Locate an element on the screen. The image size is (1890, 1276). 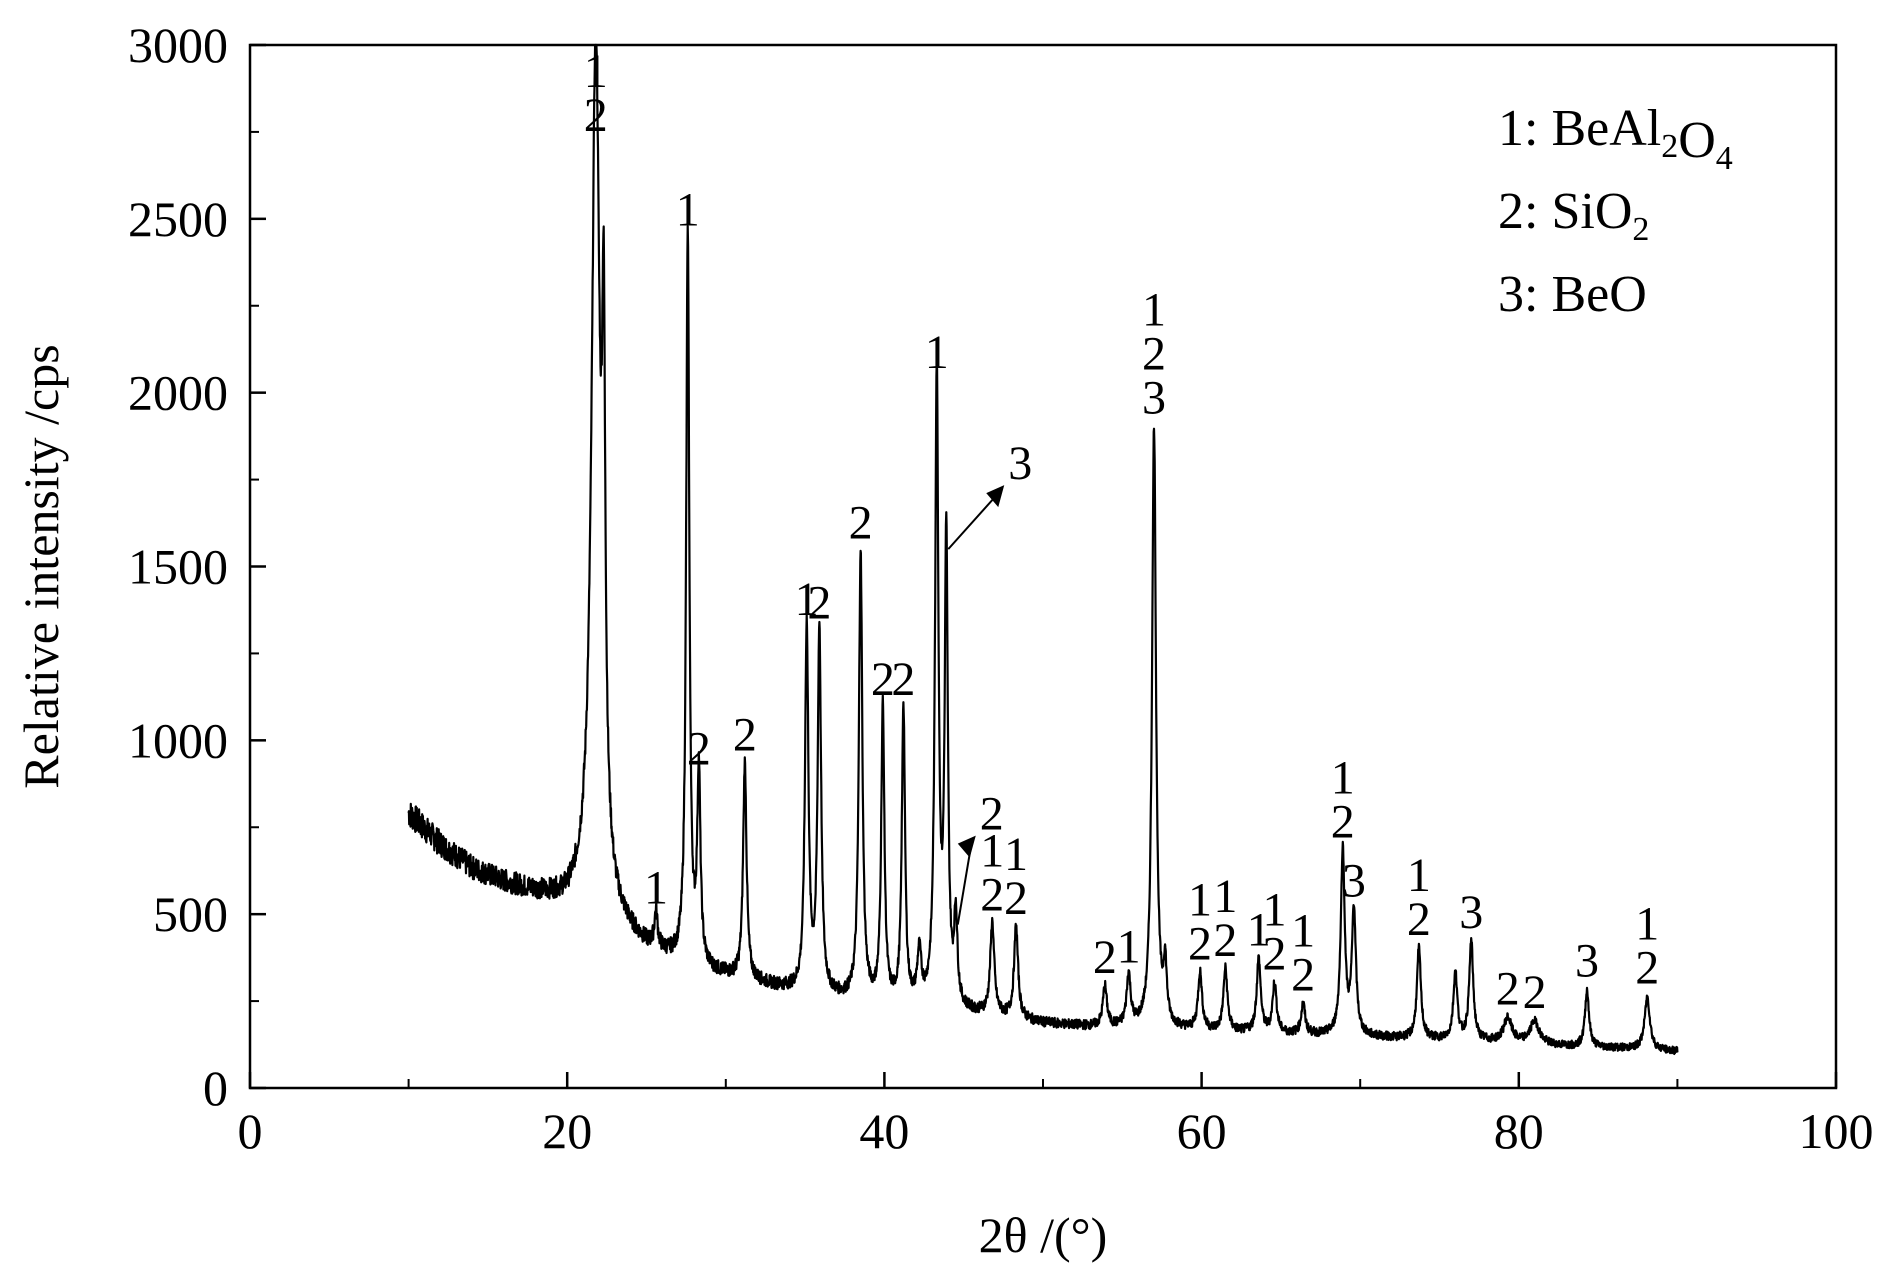
y-tick-label: 1500 is located at coordinates (178, 567).